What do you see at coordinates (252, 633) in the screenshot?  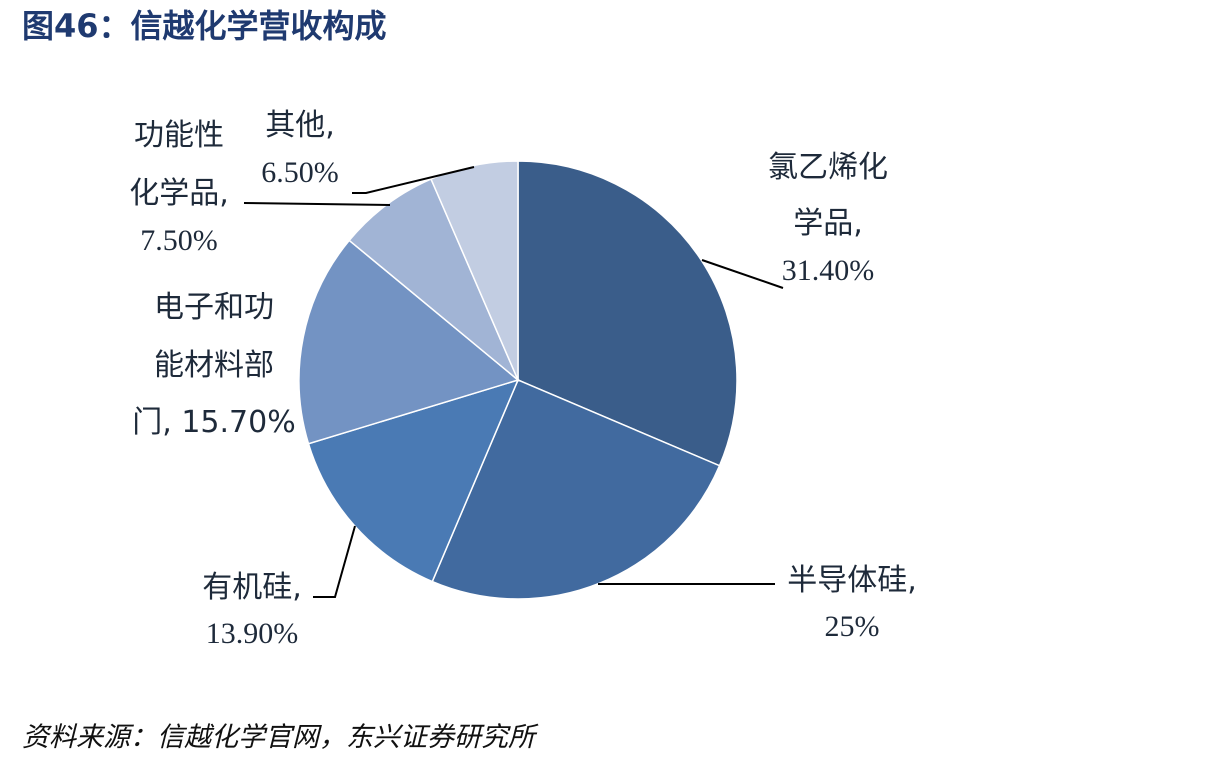 I see `data-label-3-line-2: 13.90%` at bounding box center [252, 633].